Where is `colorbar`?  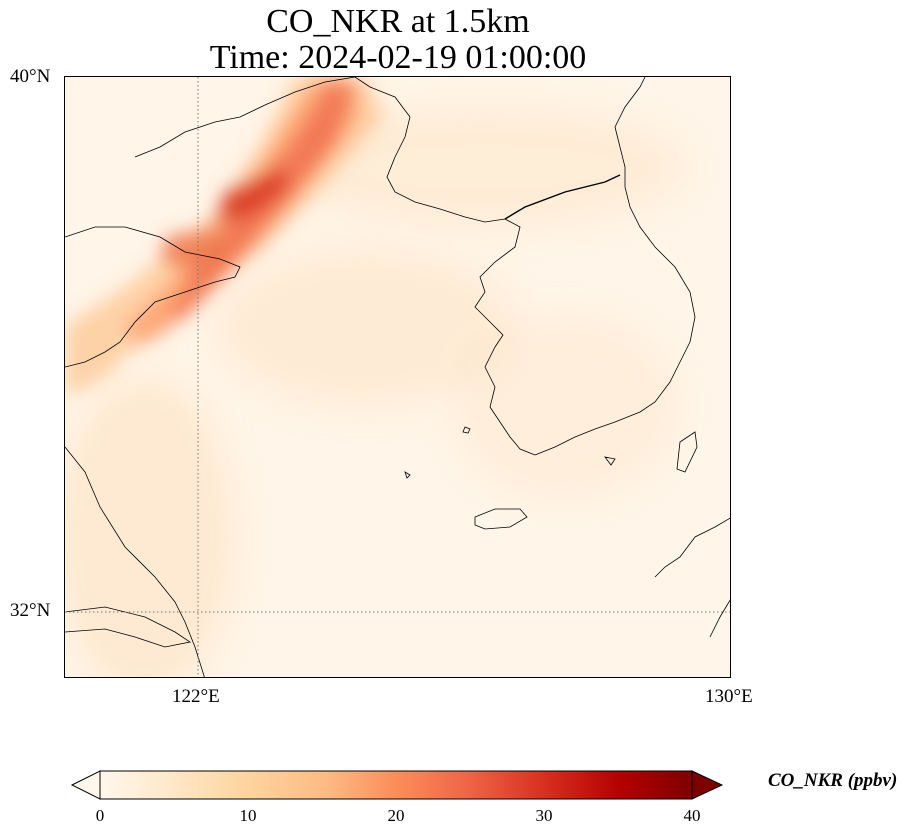
colorbar is located at coordinates (398, 785).